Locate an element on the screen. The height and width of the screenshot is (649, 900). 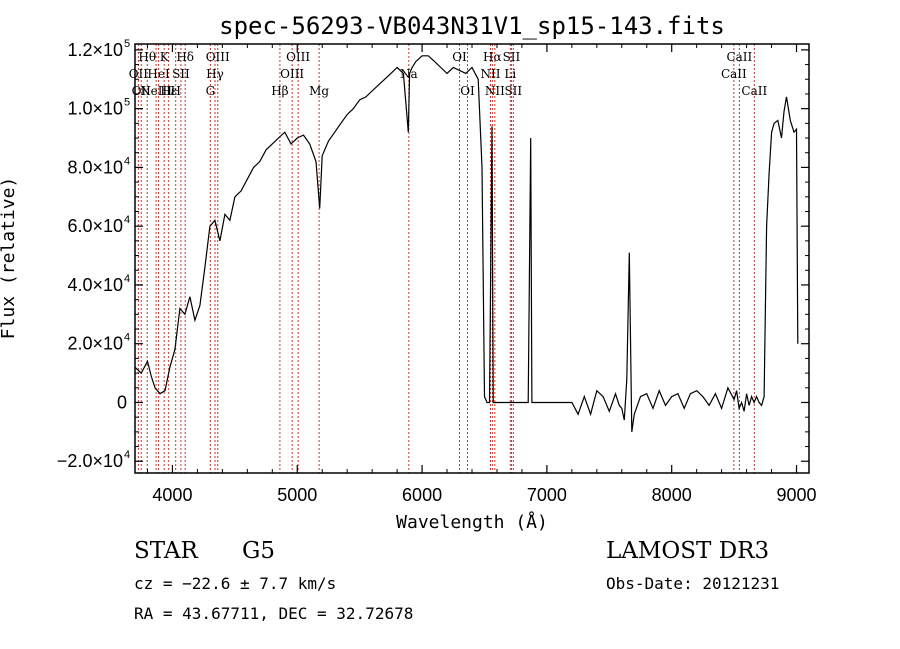
emission-line-label: Mg is located at coordinates (319, 91).